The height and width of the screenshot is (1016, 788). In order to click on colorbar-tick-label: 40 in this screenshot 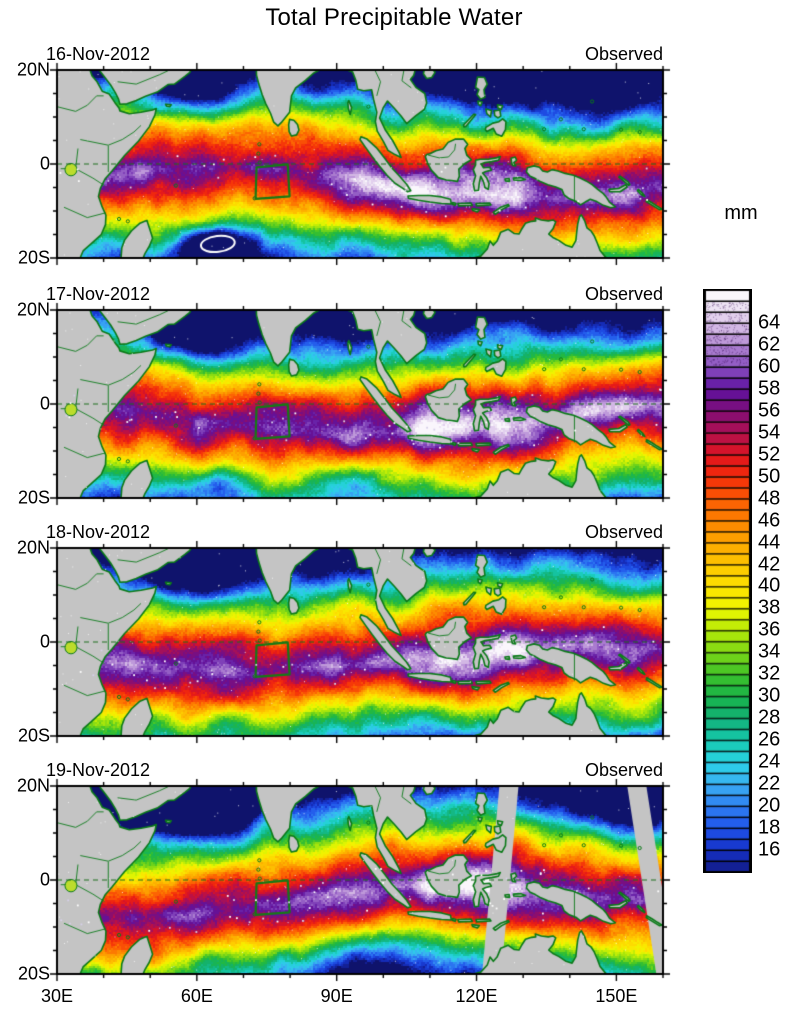, I will do `click(769, 585)`.